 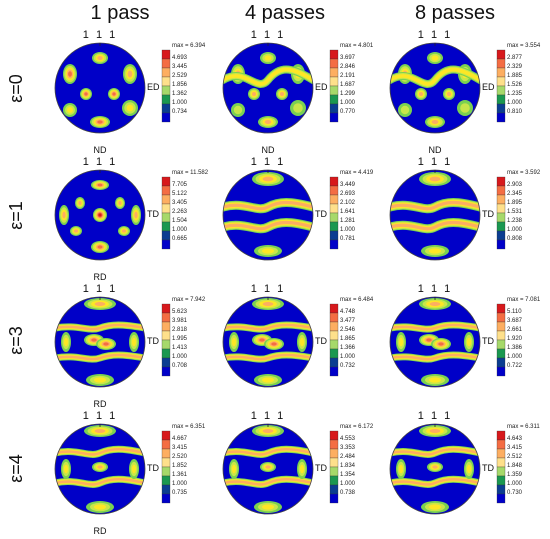 What do you see at coordinates (514, 466) in the screenshot?
I see `color-scale-ticks: 4.643 3.415 2.512 1.848 1.359 1.000 0.730` at bounding box center [514, 466].